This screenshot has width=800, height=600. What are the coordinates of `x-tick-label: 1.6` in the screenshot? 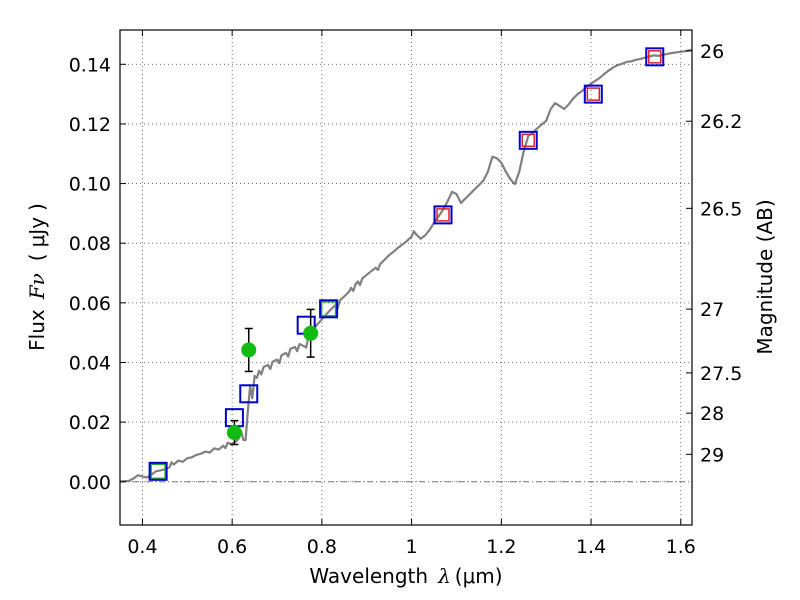 It's located at (681, 547).